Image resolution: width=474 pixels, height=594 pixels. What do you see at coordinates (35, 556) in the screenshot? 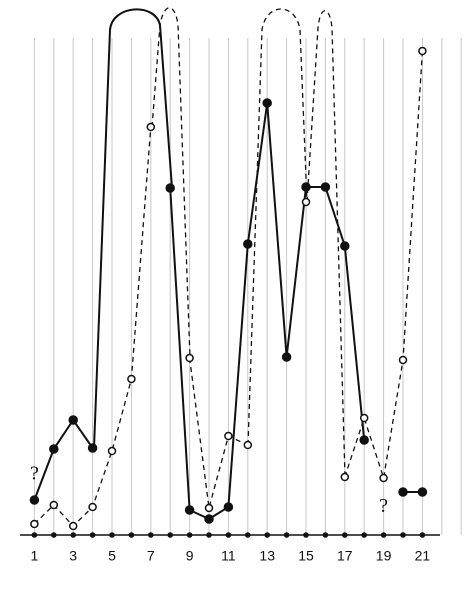
I see `x-tick-label: 1` at bounding box center [35, 556].